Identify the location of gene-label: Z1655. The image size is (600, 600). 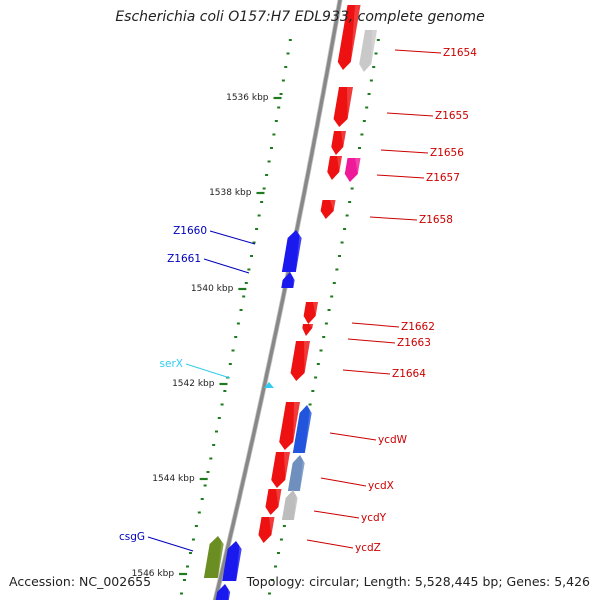
(452, 116).